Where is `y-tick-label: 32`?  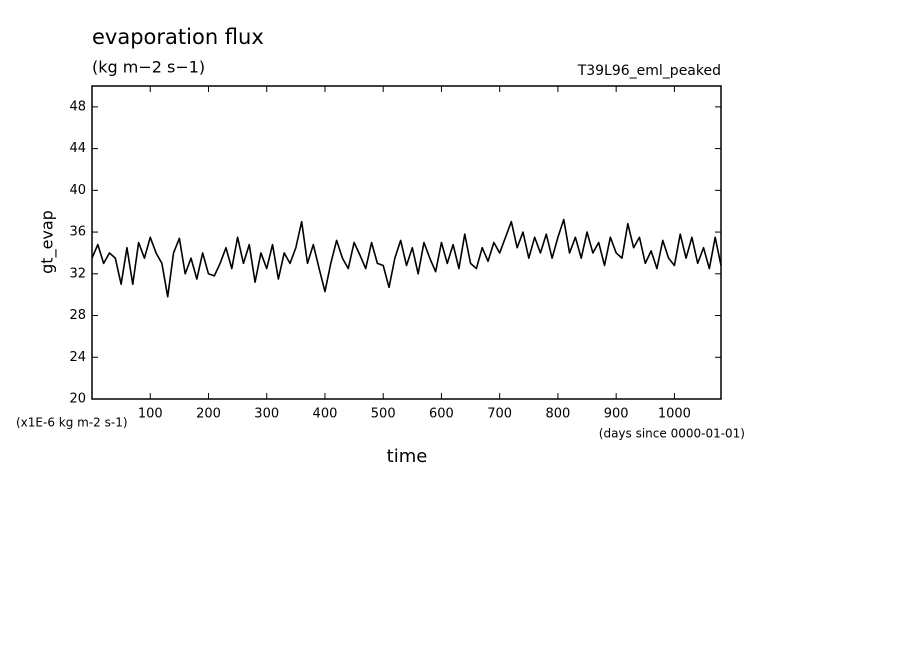
y-tick-label: 32 is located at coordinates (77, 273).